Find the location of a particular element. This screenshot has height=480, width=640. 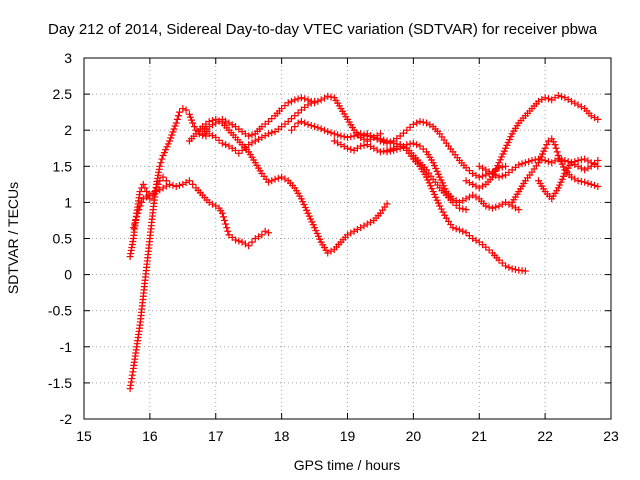

series-track-l is located at coordinates (538, 168).